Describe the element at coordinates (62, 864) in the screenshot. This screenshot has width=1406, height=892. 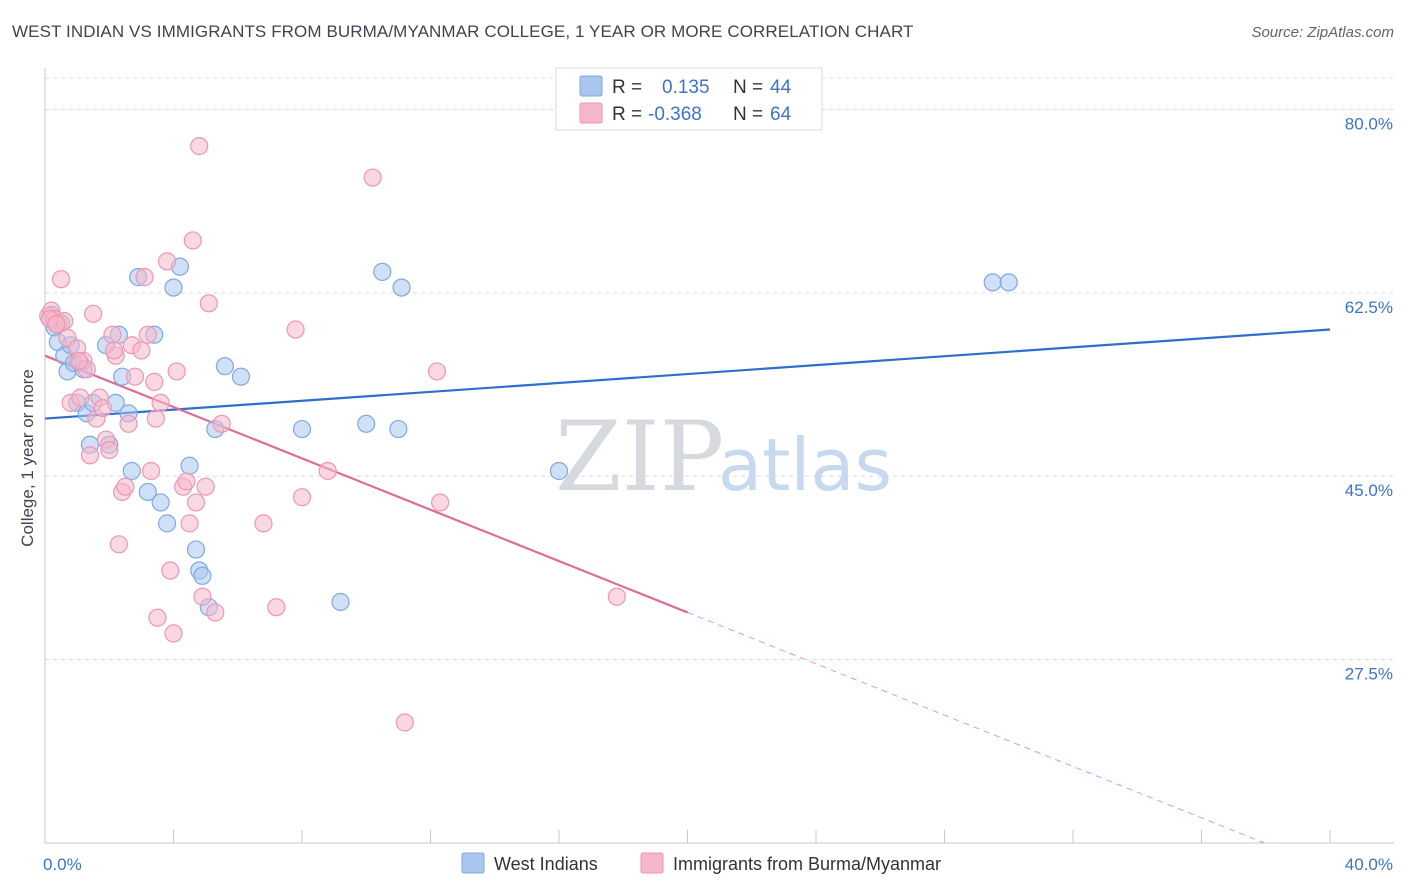
I see `x-tick-label: 0.0%` at that location.